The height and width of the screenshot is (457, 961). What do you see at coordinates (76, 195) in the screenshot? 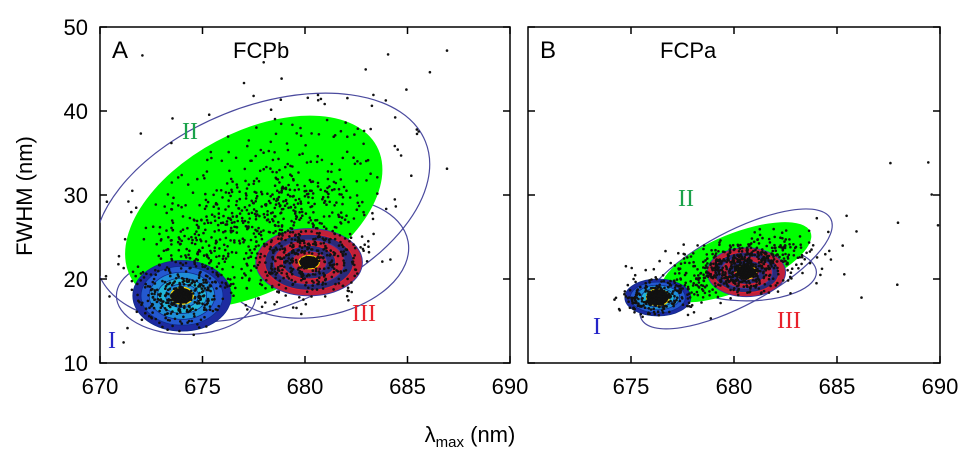
I see `y-tick-label: 30` at bounding box center [76, 195].